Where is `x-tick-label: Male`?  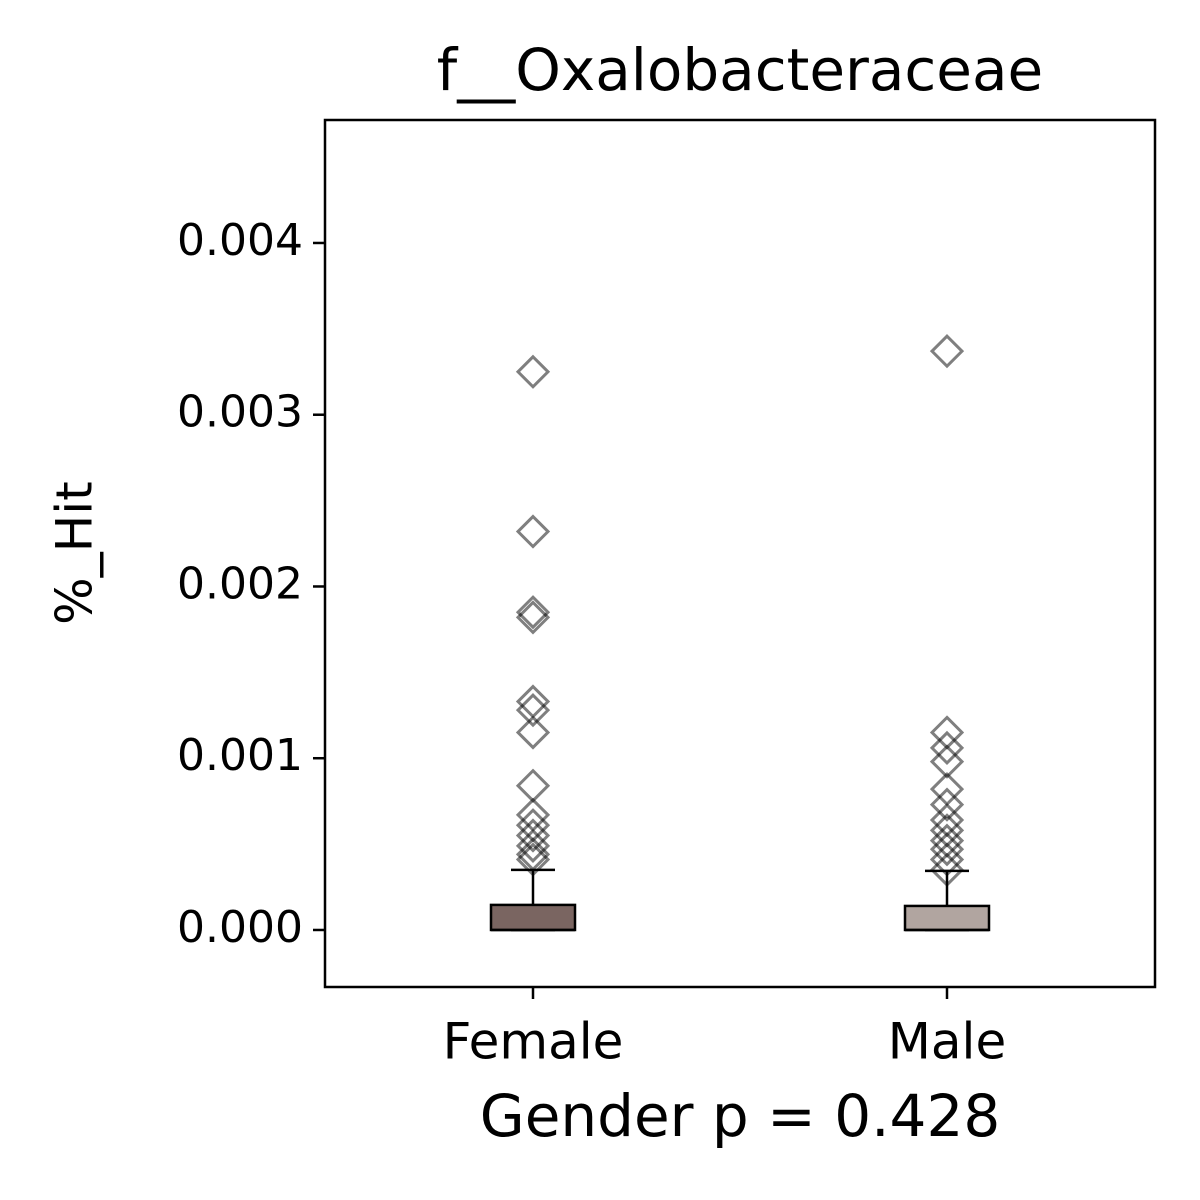
x-tick-label: Male is located at coordinates (947, 1042).